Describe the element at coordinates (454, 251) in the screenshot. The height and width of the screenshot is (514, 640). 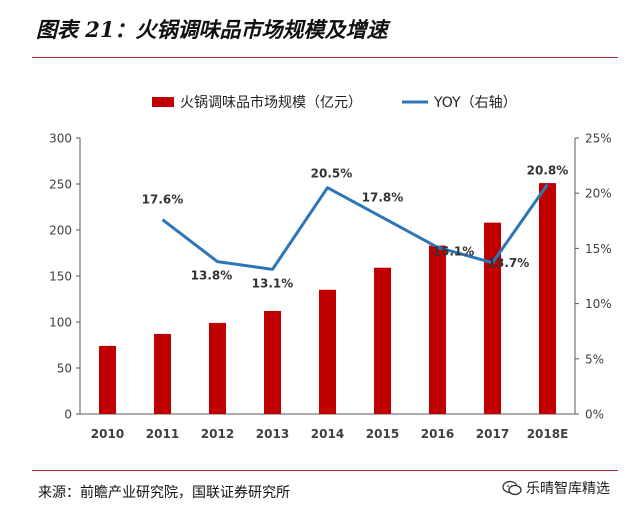
I see `yoy-data-label: 15.1%` at that location.